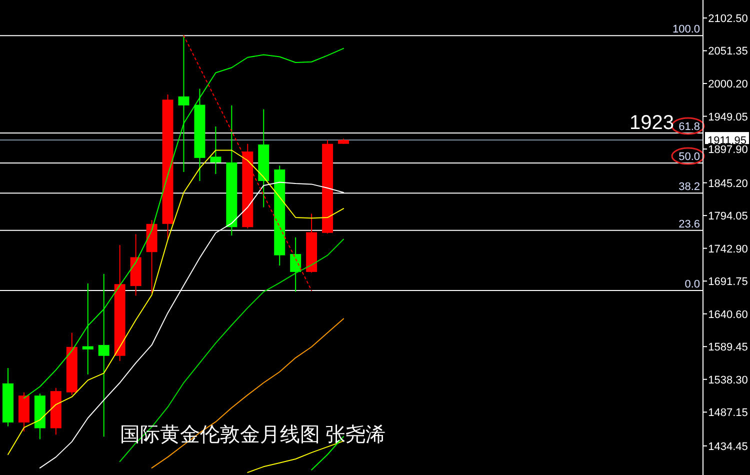  I want to click on y-tick-label: 1487.15, so click(728, 413).